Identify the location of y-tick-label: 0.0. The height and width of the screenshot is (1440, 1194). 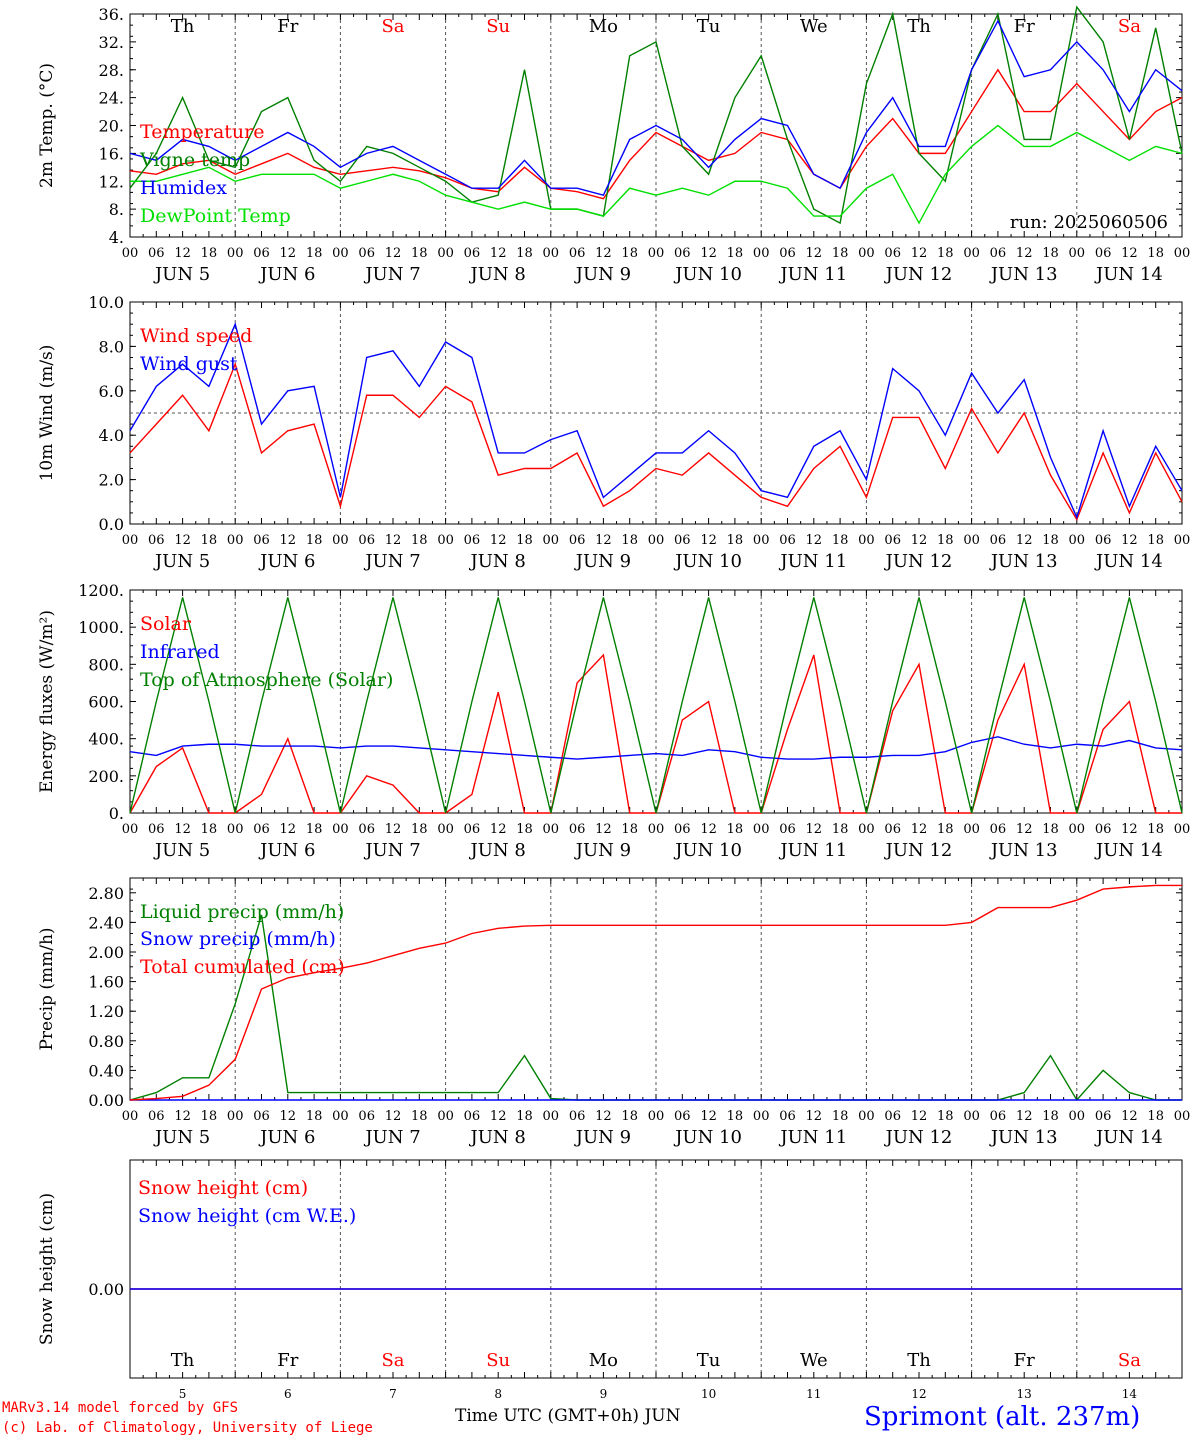
(111, 524).